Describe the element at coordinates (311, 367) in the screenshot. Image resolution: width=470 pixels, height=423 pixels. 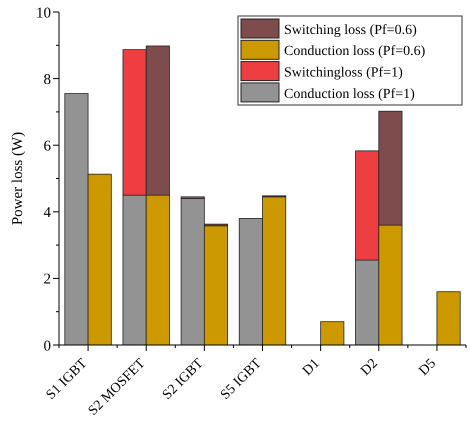
I see `x-tick-label: D1` at that location.